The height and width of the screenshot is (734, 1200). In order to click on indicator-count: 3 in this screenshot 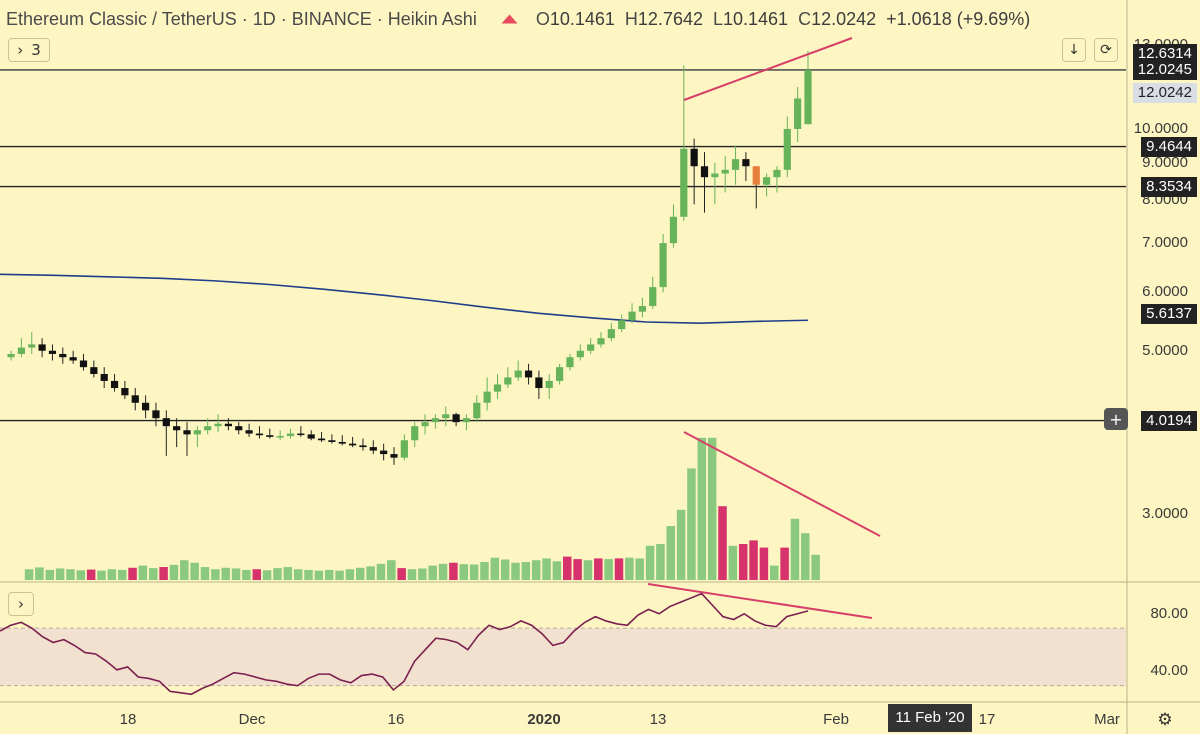, I will do `click(36, 50)`.